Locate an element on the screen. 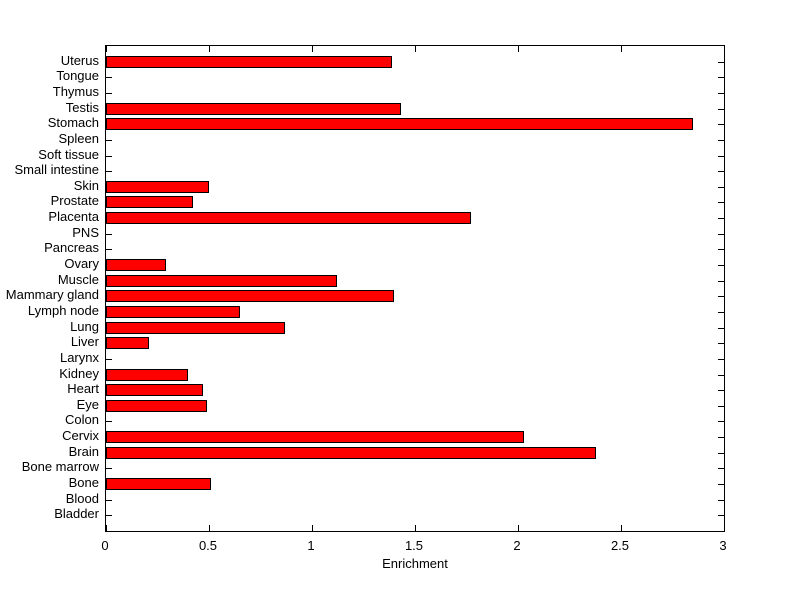  y-tick-heart is located at coordinates (721, 390).